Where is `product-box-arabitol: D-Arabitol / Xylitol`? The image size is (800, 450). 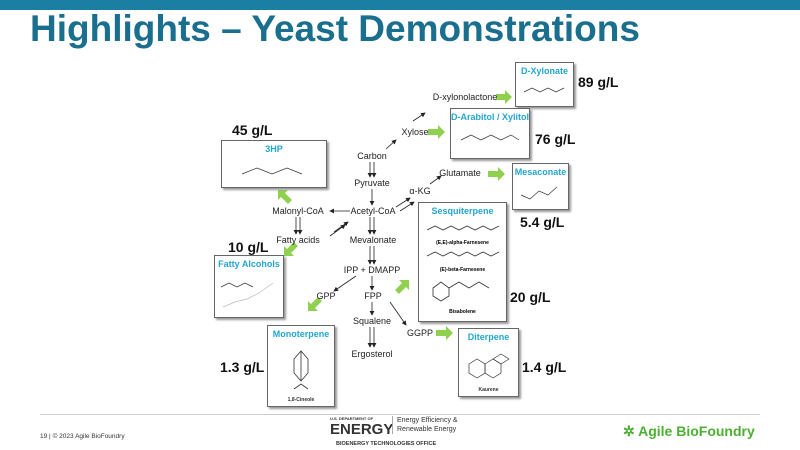 product-box-arabitol: D-Arabitol / Xylitol is located at coordinates (490, 133).